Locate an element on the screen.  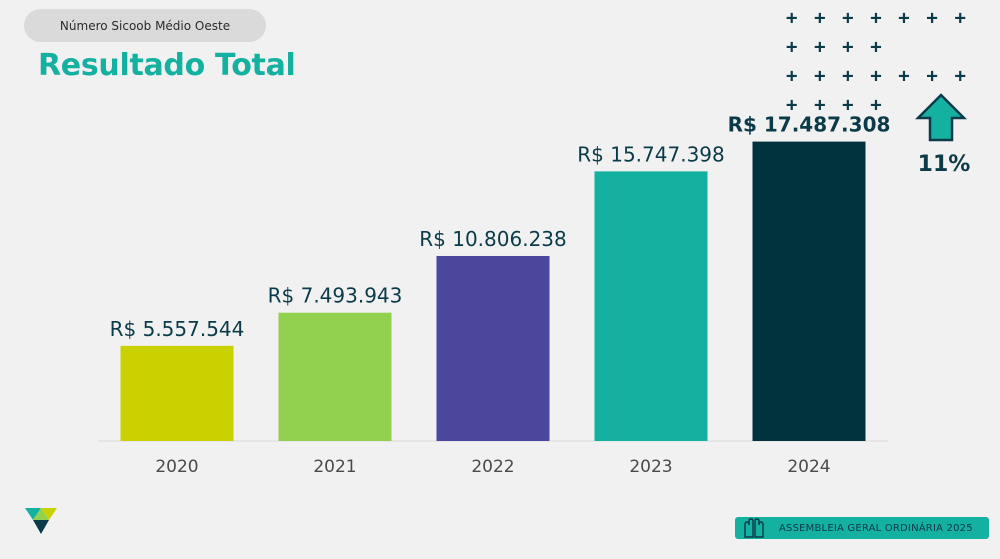
up-arrow-icon is located at coordinates (941, 117).